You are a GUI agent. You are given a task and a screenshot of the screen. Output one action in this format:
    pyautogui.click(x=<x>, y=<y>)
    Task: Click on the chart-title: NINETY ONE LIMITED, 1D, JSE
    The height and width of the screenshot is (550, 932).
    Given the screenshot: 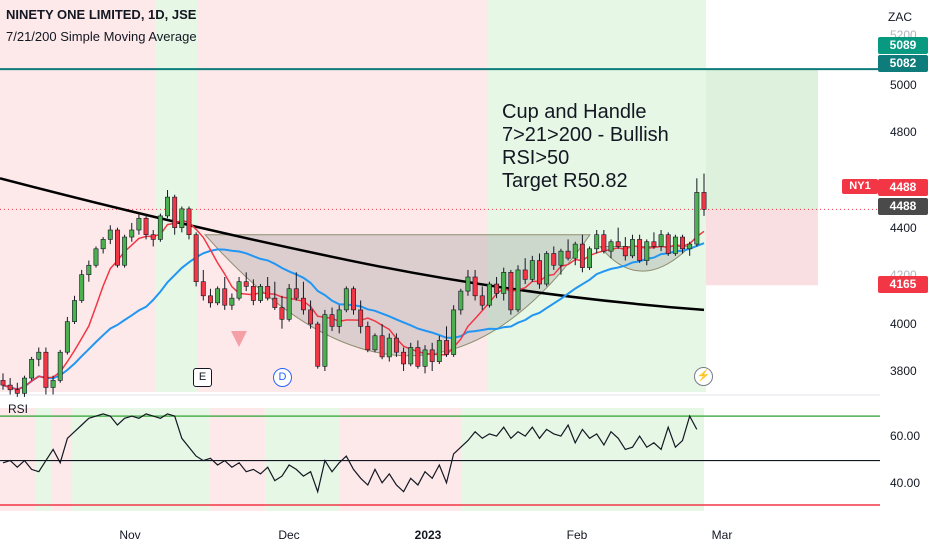 What is the action you would take?
    pyautogui.click(x=101, y=14)
    